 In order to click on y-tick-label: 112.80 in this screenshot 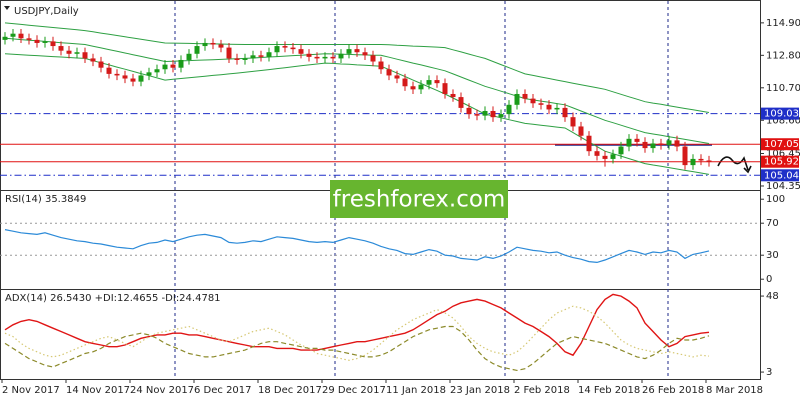, I will do `click(783, 55)`.